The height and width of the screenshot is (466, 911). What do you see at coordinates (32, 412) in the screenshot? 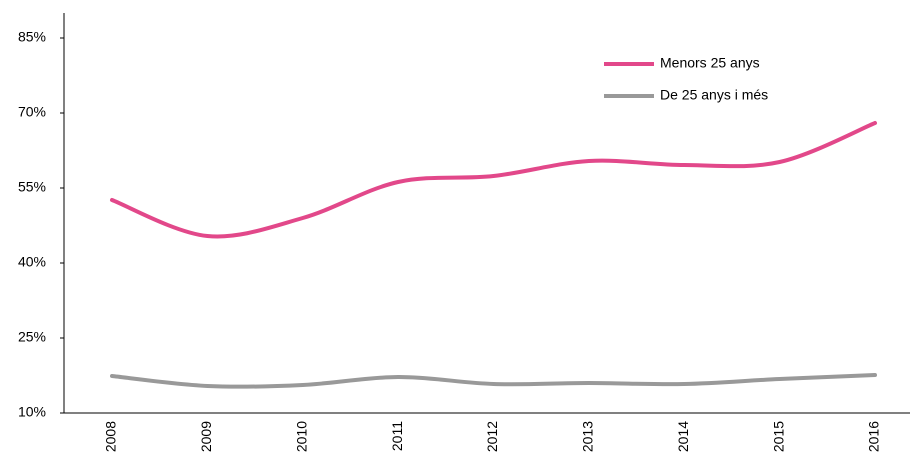
I see `y-tick-label: 10%` at bounding box center [32, 412].